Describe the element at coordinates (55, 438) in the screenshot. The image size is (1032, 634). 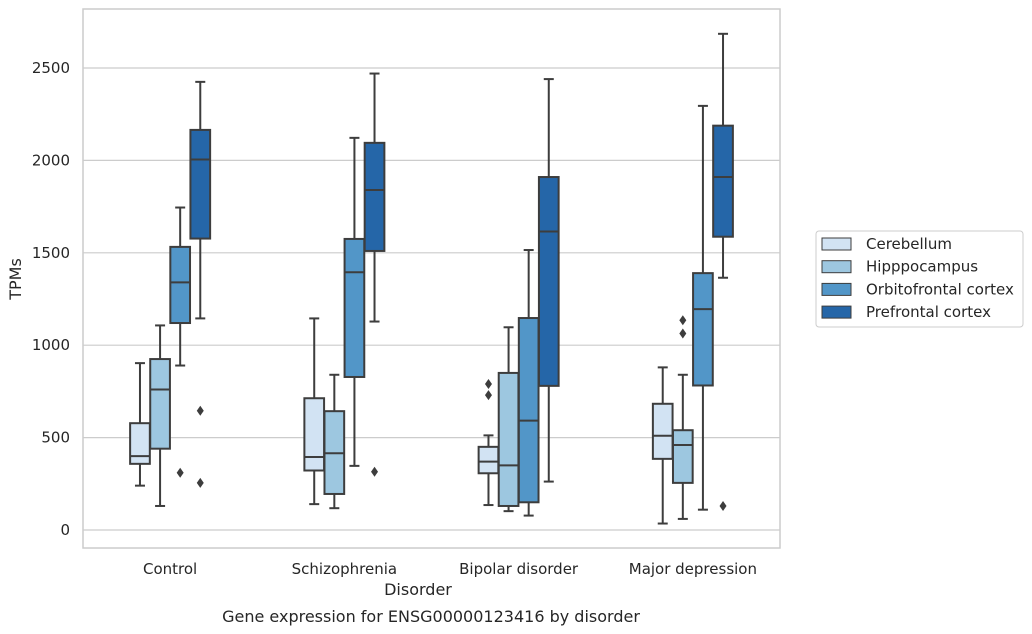
I see `y-tick-label: 500` at that location.